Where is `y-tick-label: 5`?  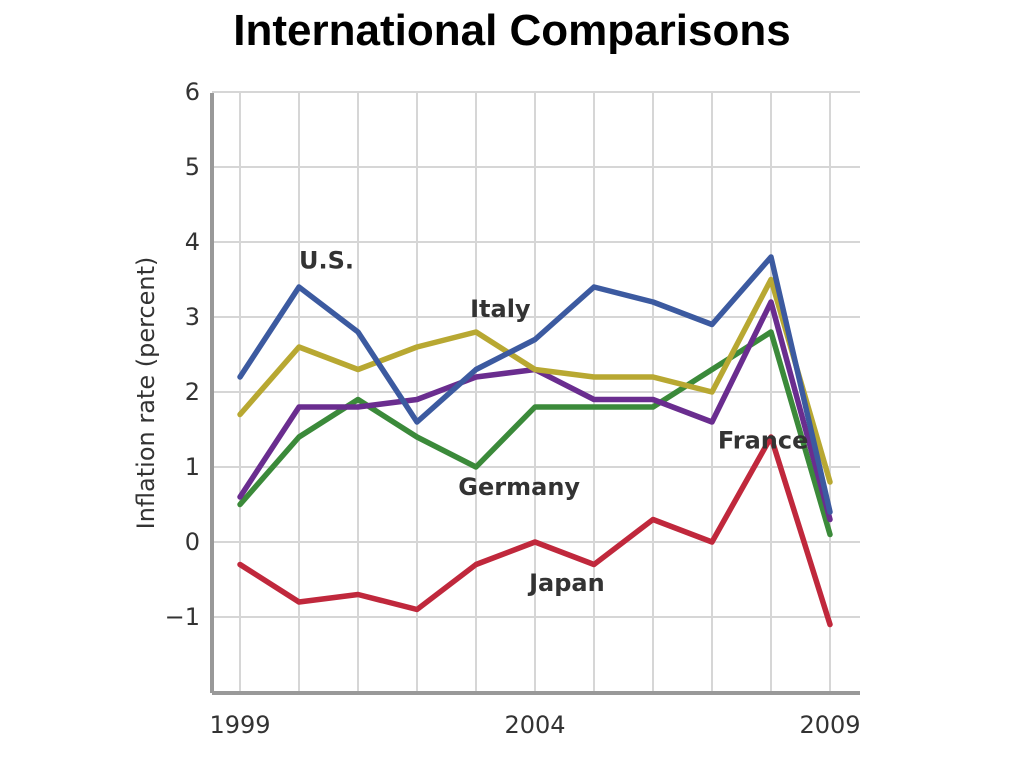 y-tick-label: 5 is located at coordinates (192, 167).